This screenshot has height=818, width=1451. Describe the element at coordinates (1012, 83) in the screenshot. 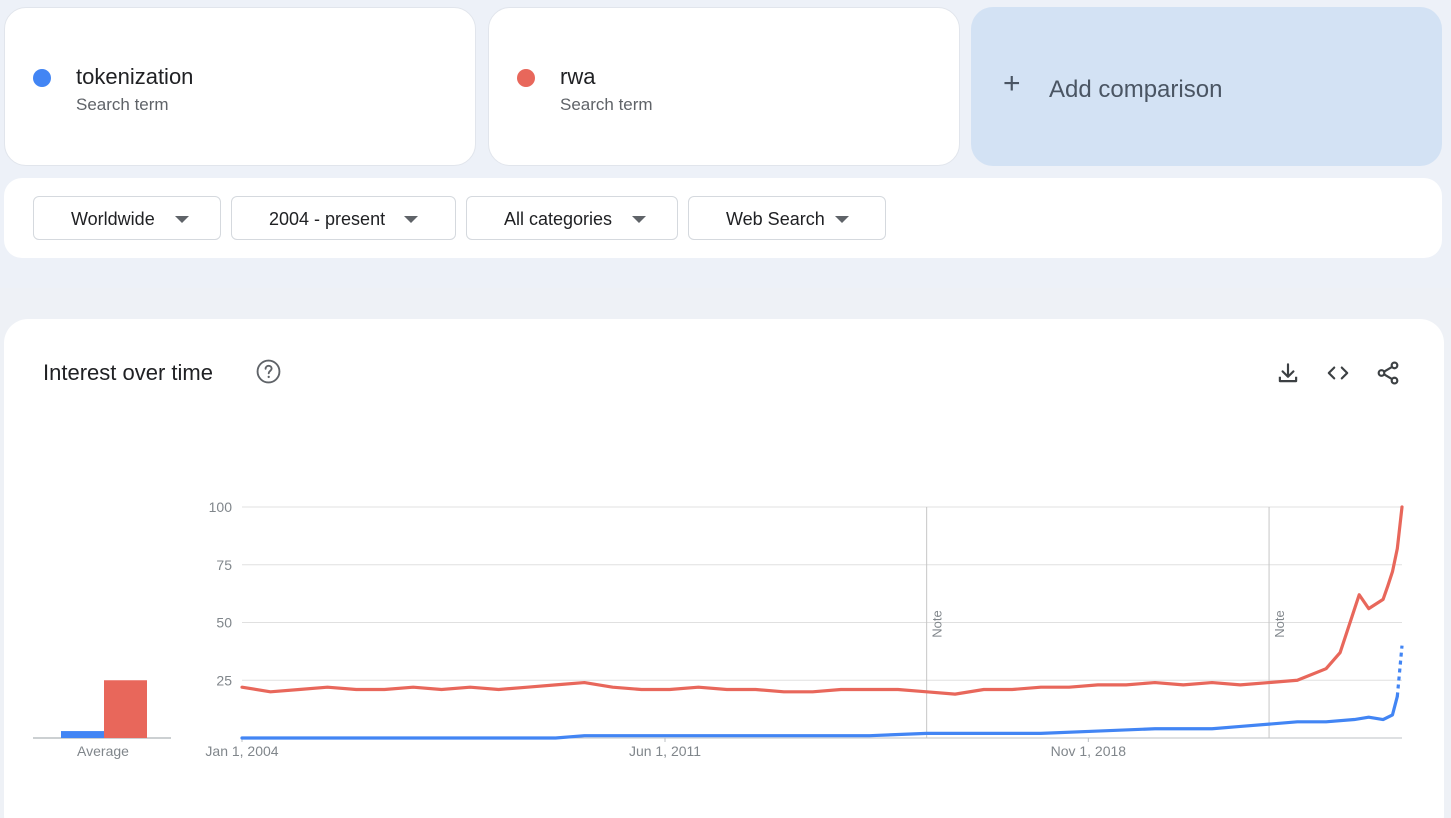

I see `plus-icon: +` at that location.